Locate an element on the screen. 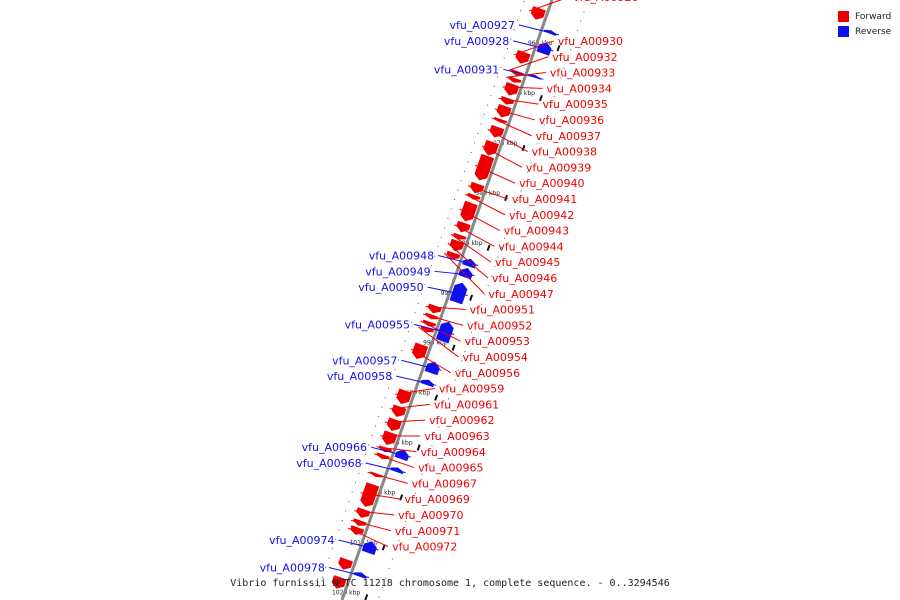 The width and height of the screenshot is (900, 600). gene-label: vfu_A00956 is located at coordinates (487, 373).